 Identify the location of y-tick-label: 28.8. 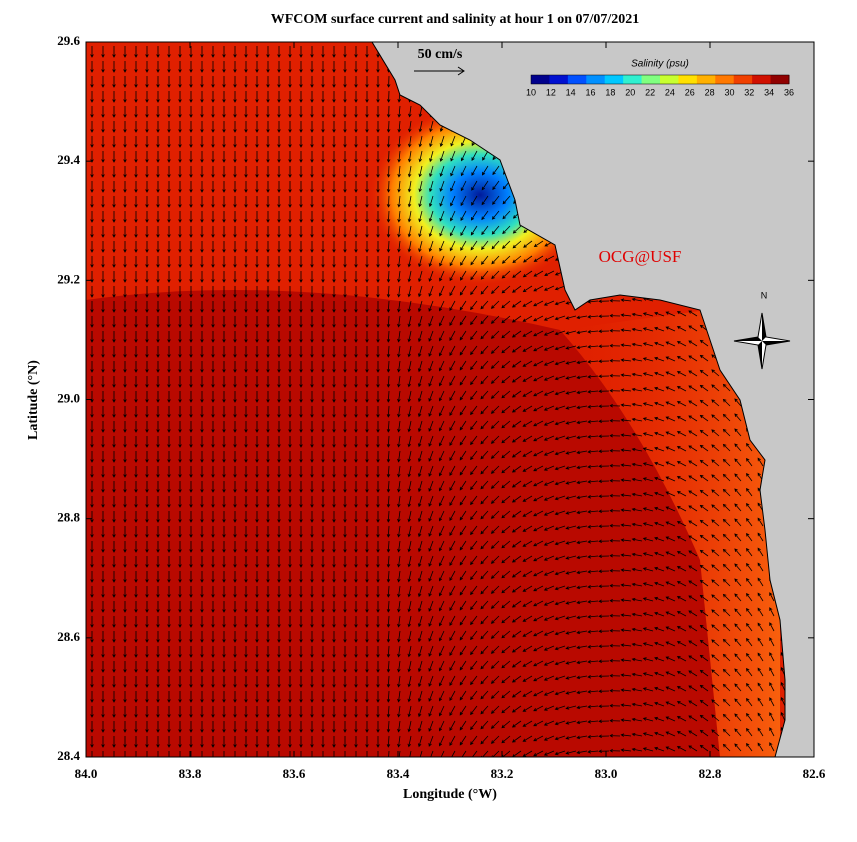
(68, 517).